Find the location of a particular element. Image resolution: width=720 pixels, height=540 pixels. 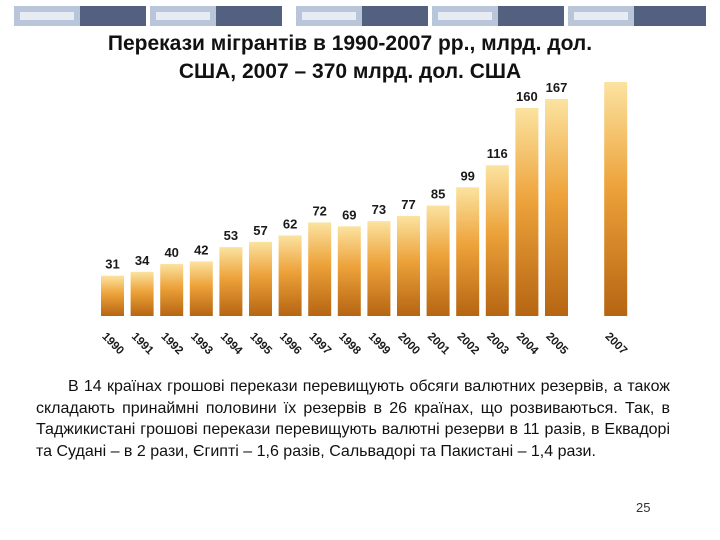

bar-1990 is located at coordinates (112, 295).